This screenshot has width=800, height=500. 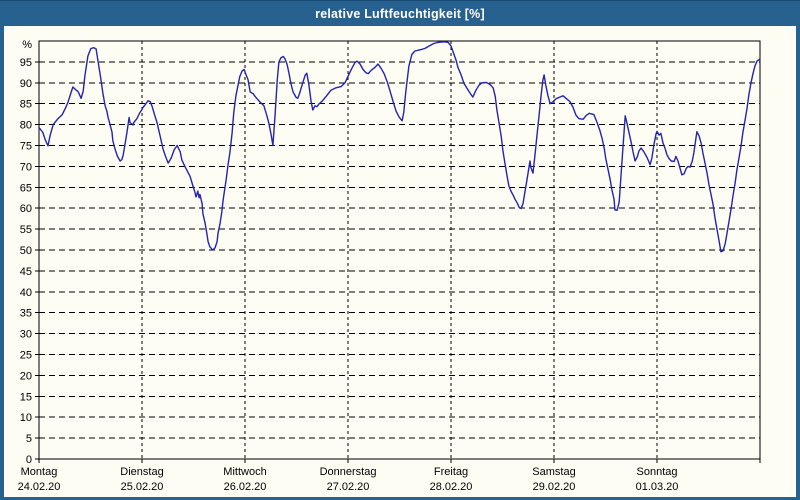 I want to click on x-axis-day-label: Montag, so click(x=39, y=472).